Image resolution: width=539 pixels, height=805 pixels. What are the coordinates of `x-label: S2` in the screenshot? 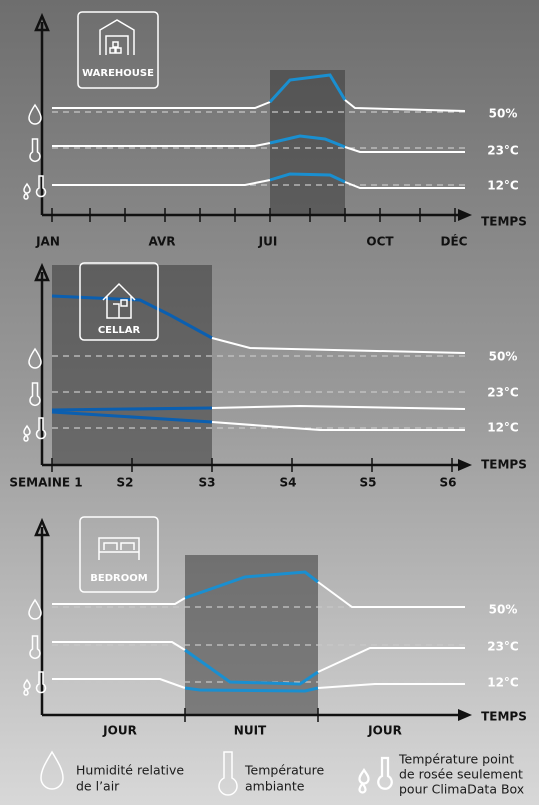 It's located at (125, 483).